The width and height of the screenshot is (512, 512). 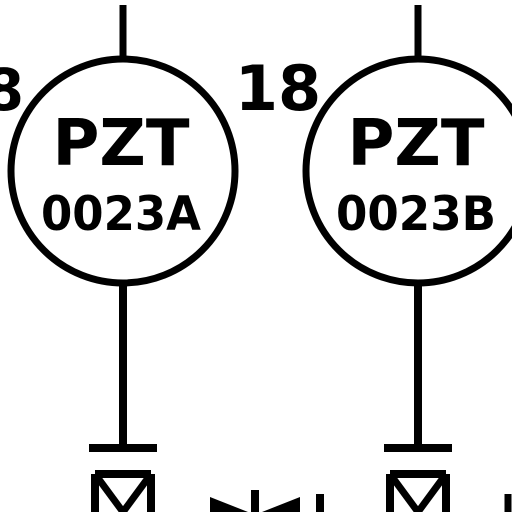 I want to click on instrument-b-ref-number: 18, so click(x=278, y=88).